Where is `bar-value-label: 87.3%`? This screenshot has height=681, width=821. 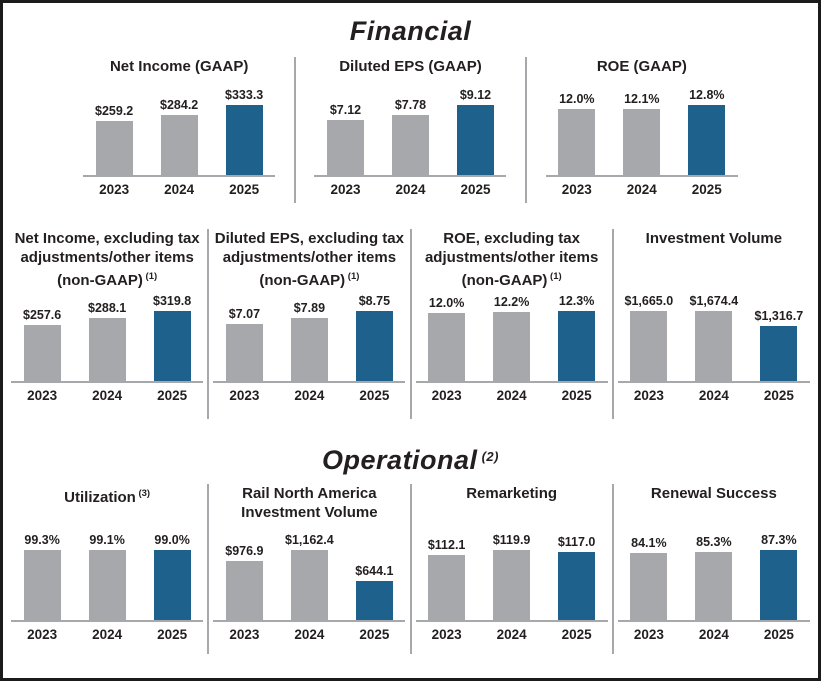 bar-value-label: 87.3% is located at coordinates (779, 540).